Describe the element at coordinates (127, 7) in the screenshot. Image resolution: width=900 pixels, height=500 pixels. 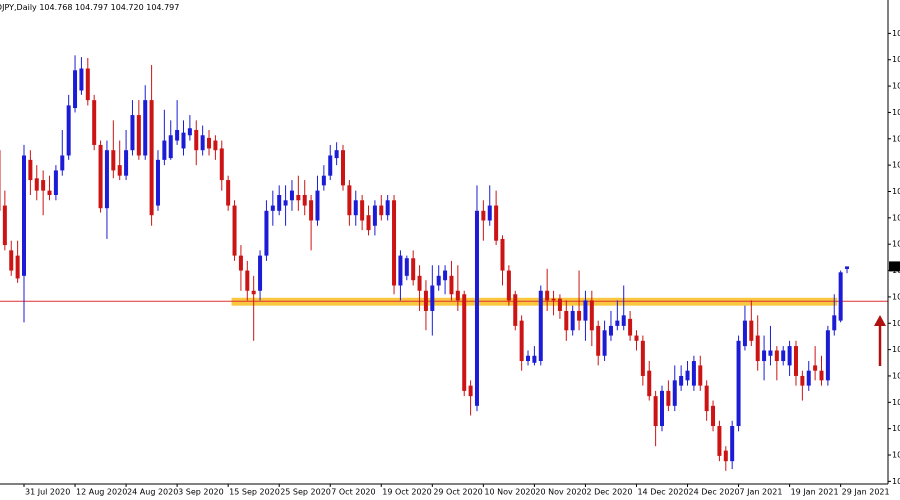
I see `low-value: 104.720` at that location.